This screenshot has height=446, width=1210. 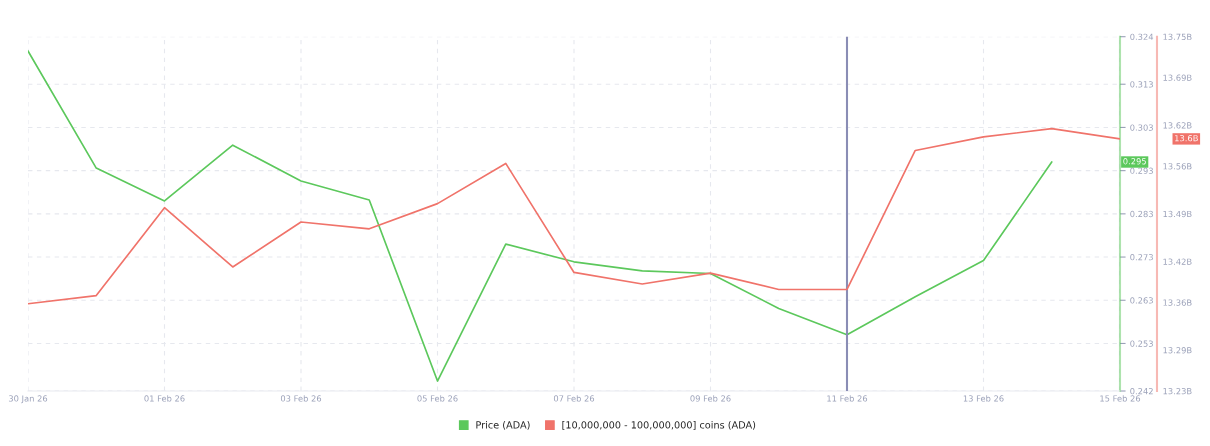 I want to click on x-tick-label: 09 Feb 26, so click(x=710, y=398).